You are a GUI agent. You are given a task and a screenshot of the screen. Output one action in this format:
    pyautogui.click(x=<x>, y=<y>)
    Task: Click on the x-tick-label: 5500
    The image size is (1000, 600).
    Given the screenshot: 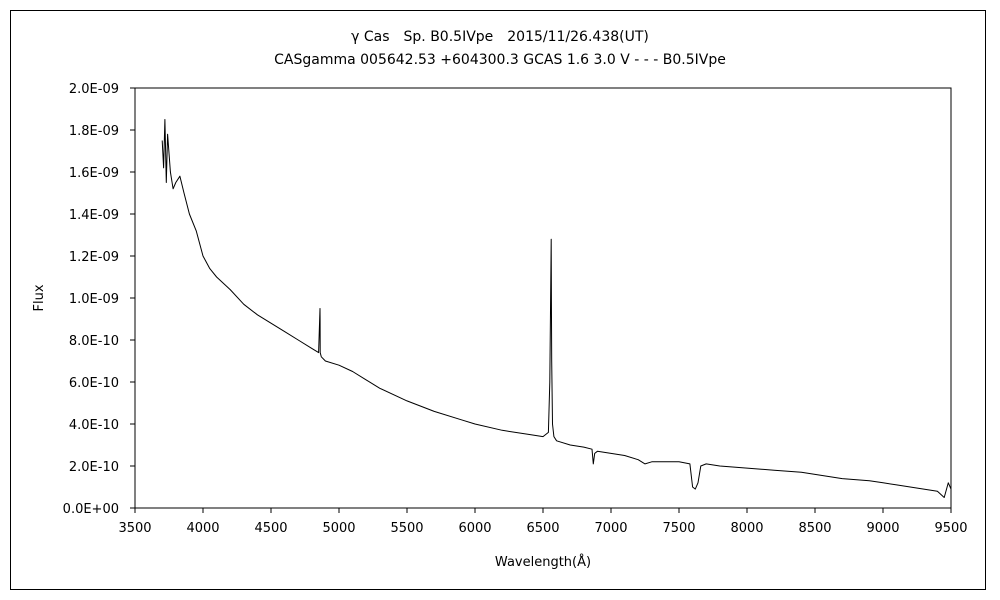 What is the action you would take?
    pyautogui.click(x=406, y=528)
    